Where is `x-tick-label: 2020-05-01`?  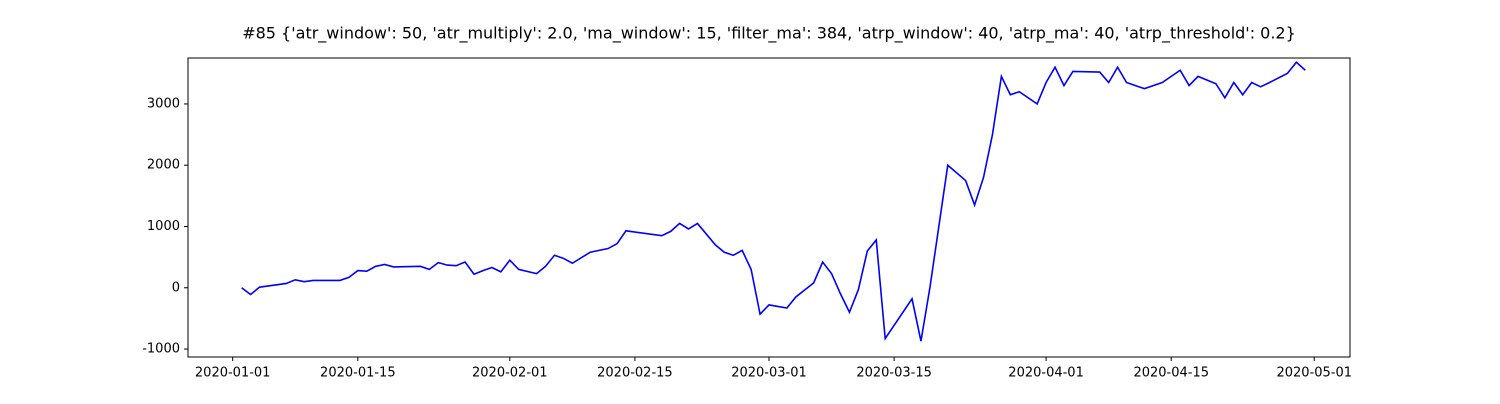 x-tick-label: 2020-05-01 is located at coordinates (1314, 373).